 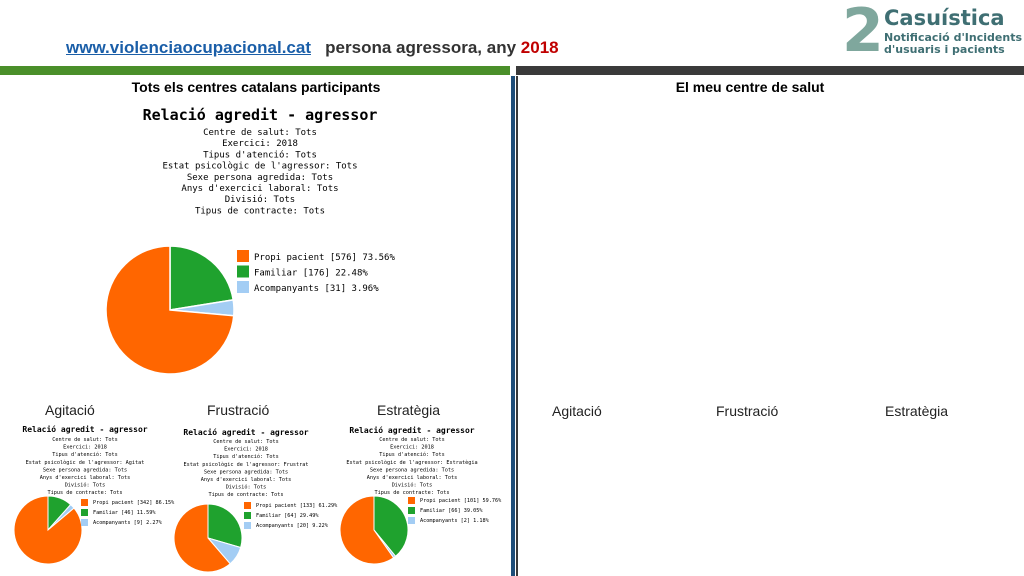 What do you see at coordinates (421, 47) in the screenshot?
I see `page-title-text: persona agressora, any` at bounding box center [421, 47].